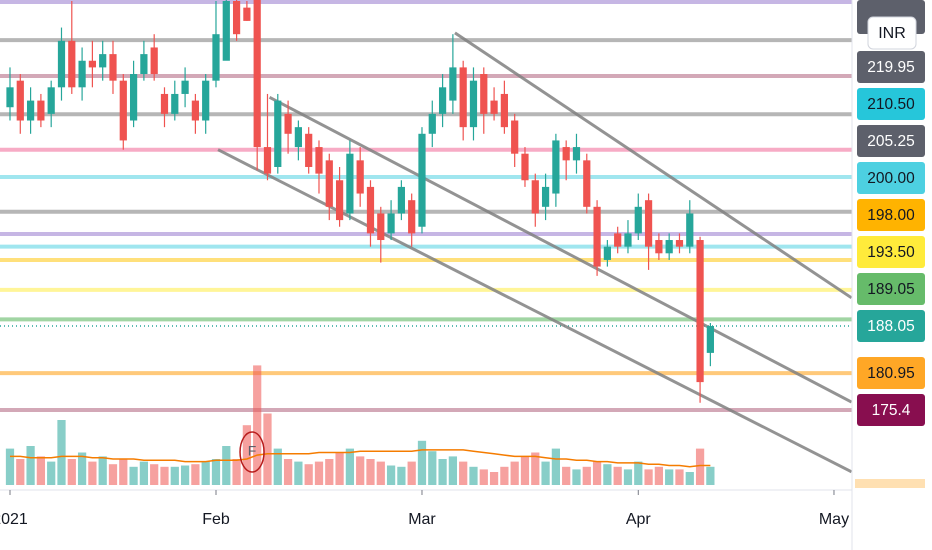 The image size is (932, 550). I want to click on price-label: 189.05, so click(890, 289).